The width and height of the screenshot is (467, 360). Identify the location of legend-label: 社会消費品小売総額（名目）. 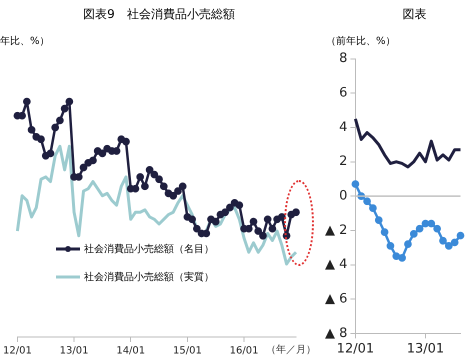
(149, 249).